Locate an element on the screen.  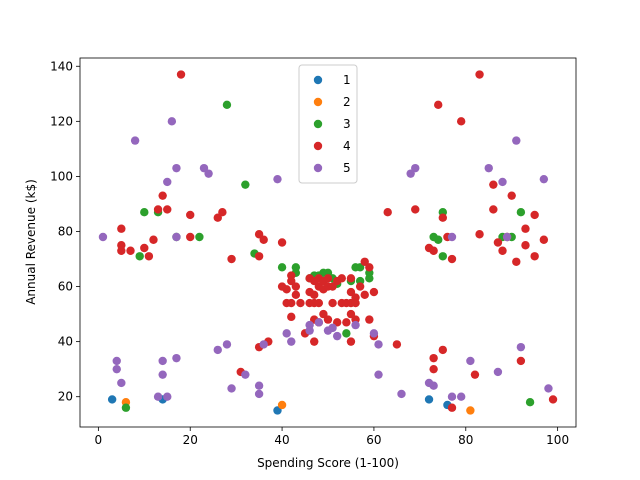
legend-box is located at coordinates (328, 124).